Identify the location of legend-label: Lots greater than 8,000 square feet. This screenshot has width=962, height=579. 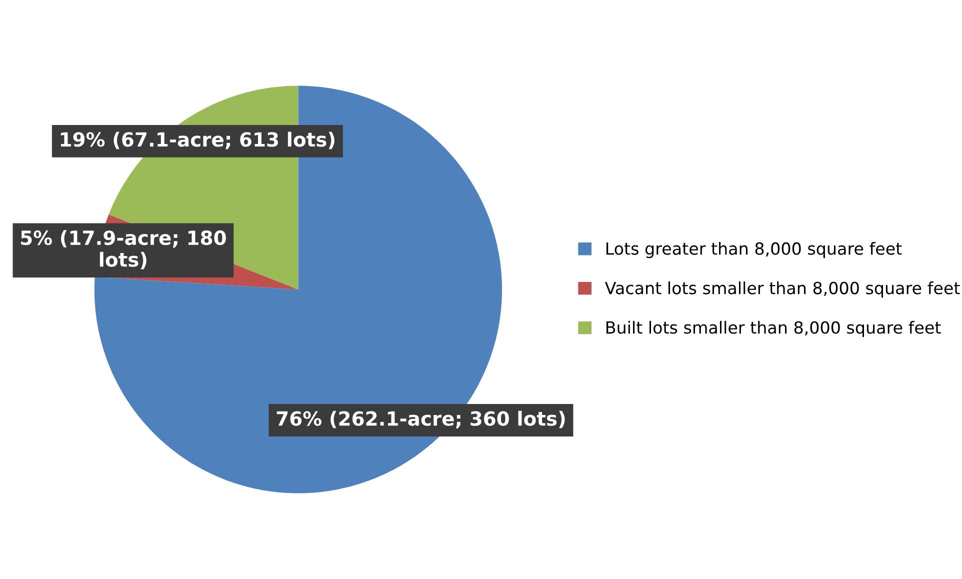
(754, 250).